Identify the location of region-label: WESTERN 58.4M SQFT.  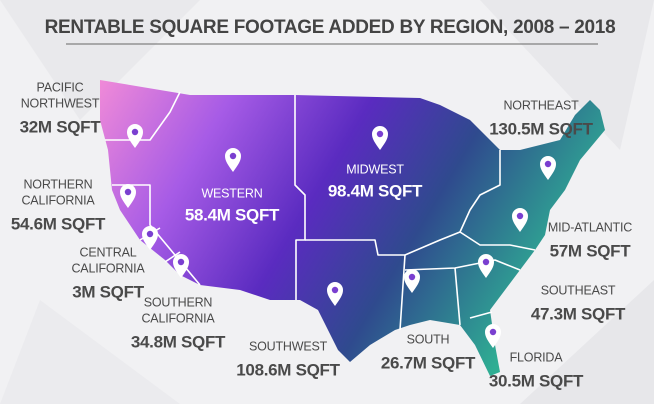
(233, 205).